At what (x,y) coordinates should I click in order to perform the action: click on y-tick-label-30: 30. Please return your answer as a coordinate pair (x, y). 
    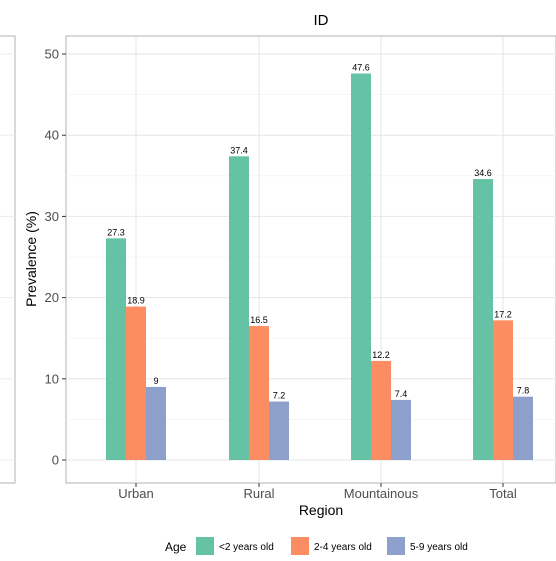
    Looking at the image, I should click on (52, 216).